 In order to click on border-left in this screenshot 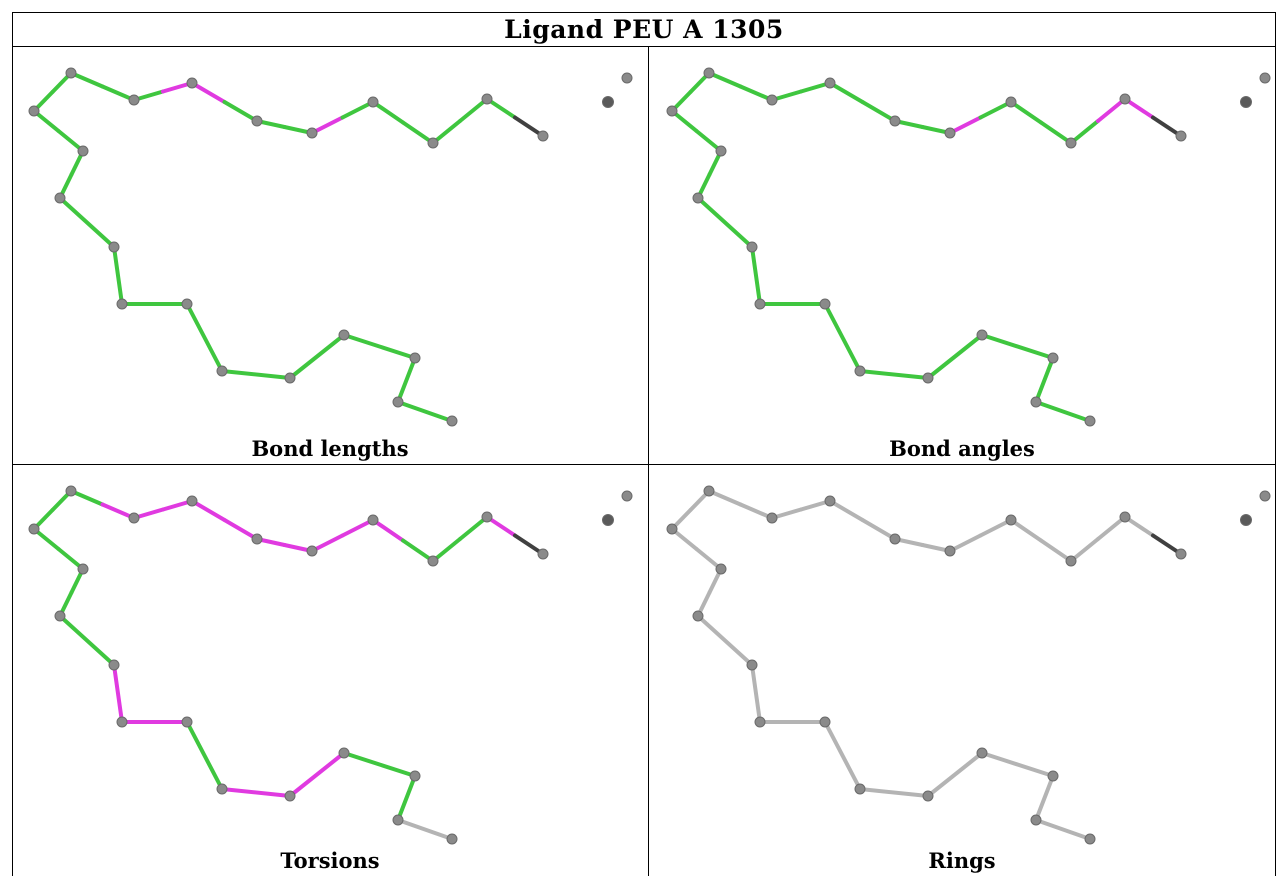, I will do `click(12, 444)`.